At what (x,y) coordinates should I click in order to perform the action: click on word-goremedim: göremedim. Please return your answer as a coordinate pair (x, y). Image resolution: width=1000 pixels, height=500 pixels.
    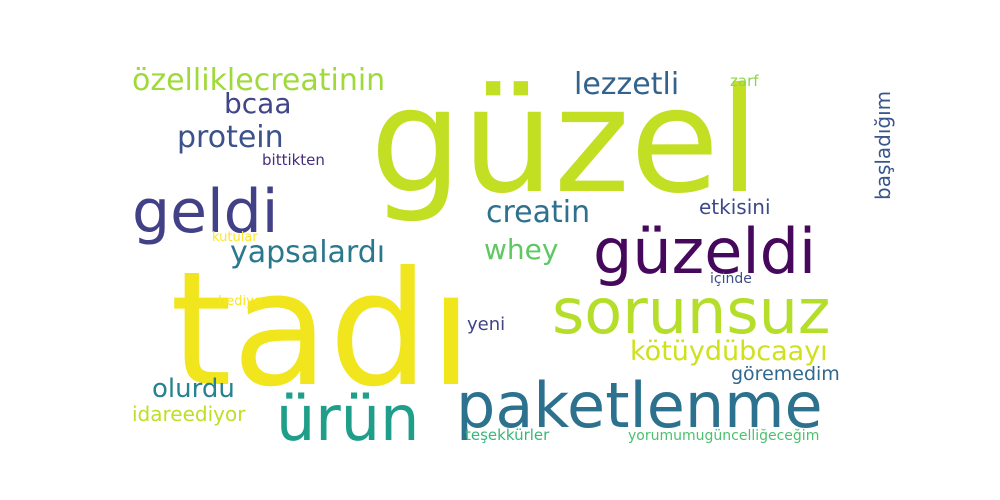
    Looking at the image, I should click on (785, 374).